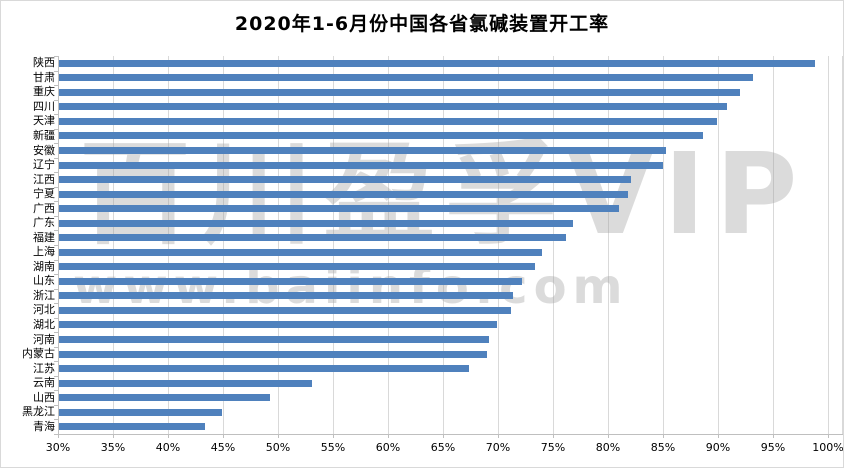 The height and width of the screenshot is (468, 844). What do you see at coordinates (223, 447) in the screenshot?
I see `x-axis-tick-label: 45%` at bounding box center [223, 447].